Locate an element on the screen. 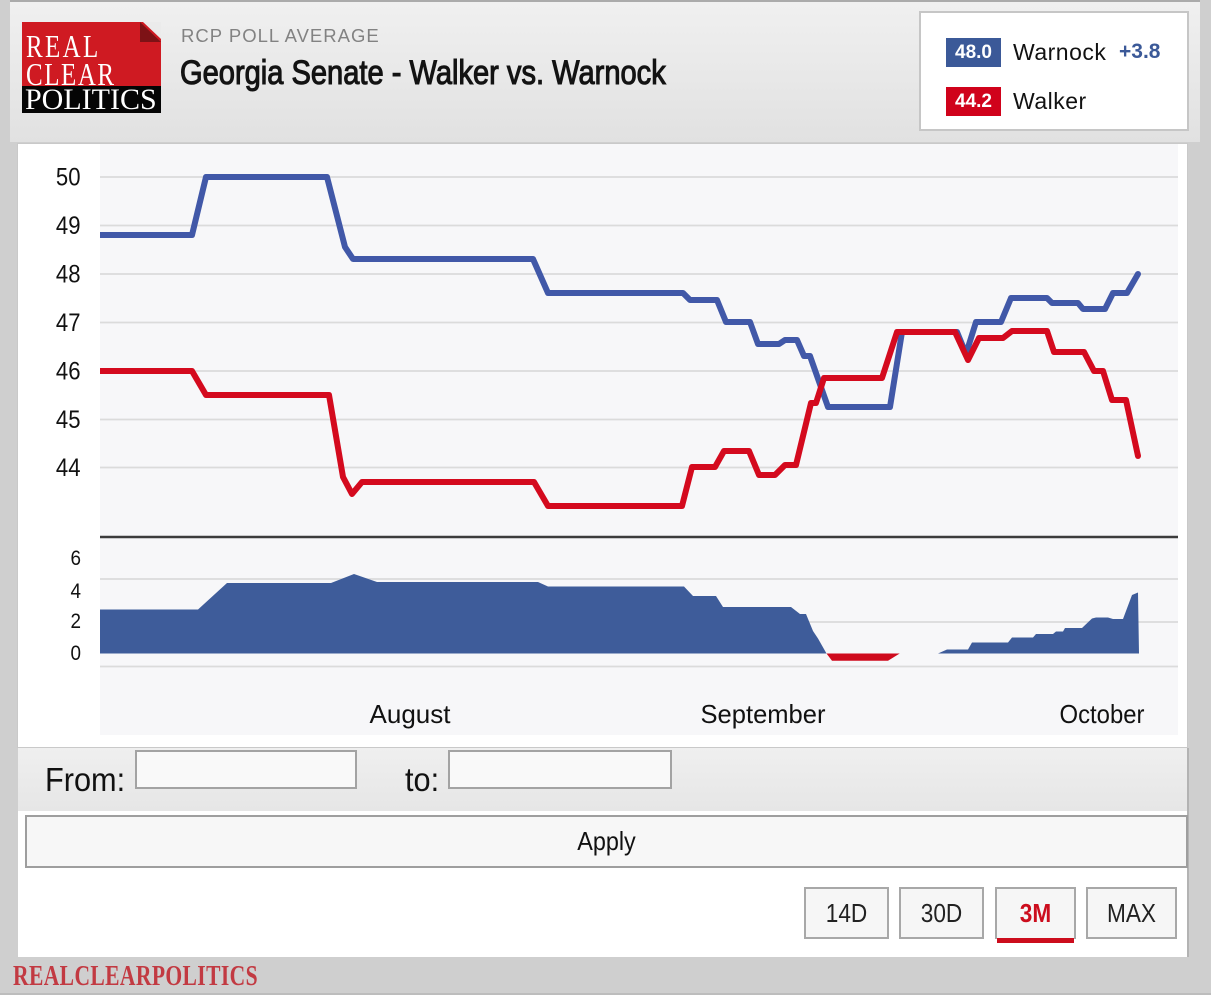  svg-text: 4 is located at coordinates (76, 591).